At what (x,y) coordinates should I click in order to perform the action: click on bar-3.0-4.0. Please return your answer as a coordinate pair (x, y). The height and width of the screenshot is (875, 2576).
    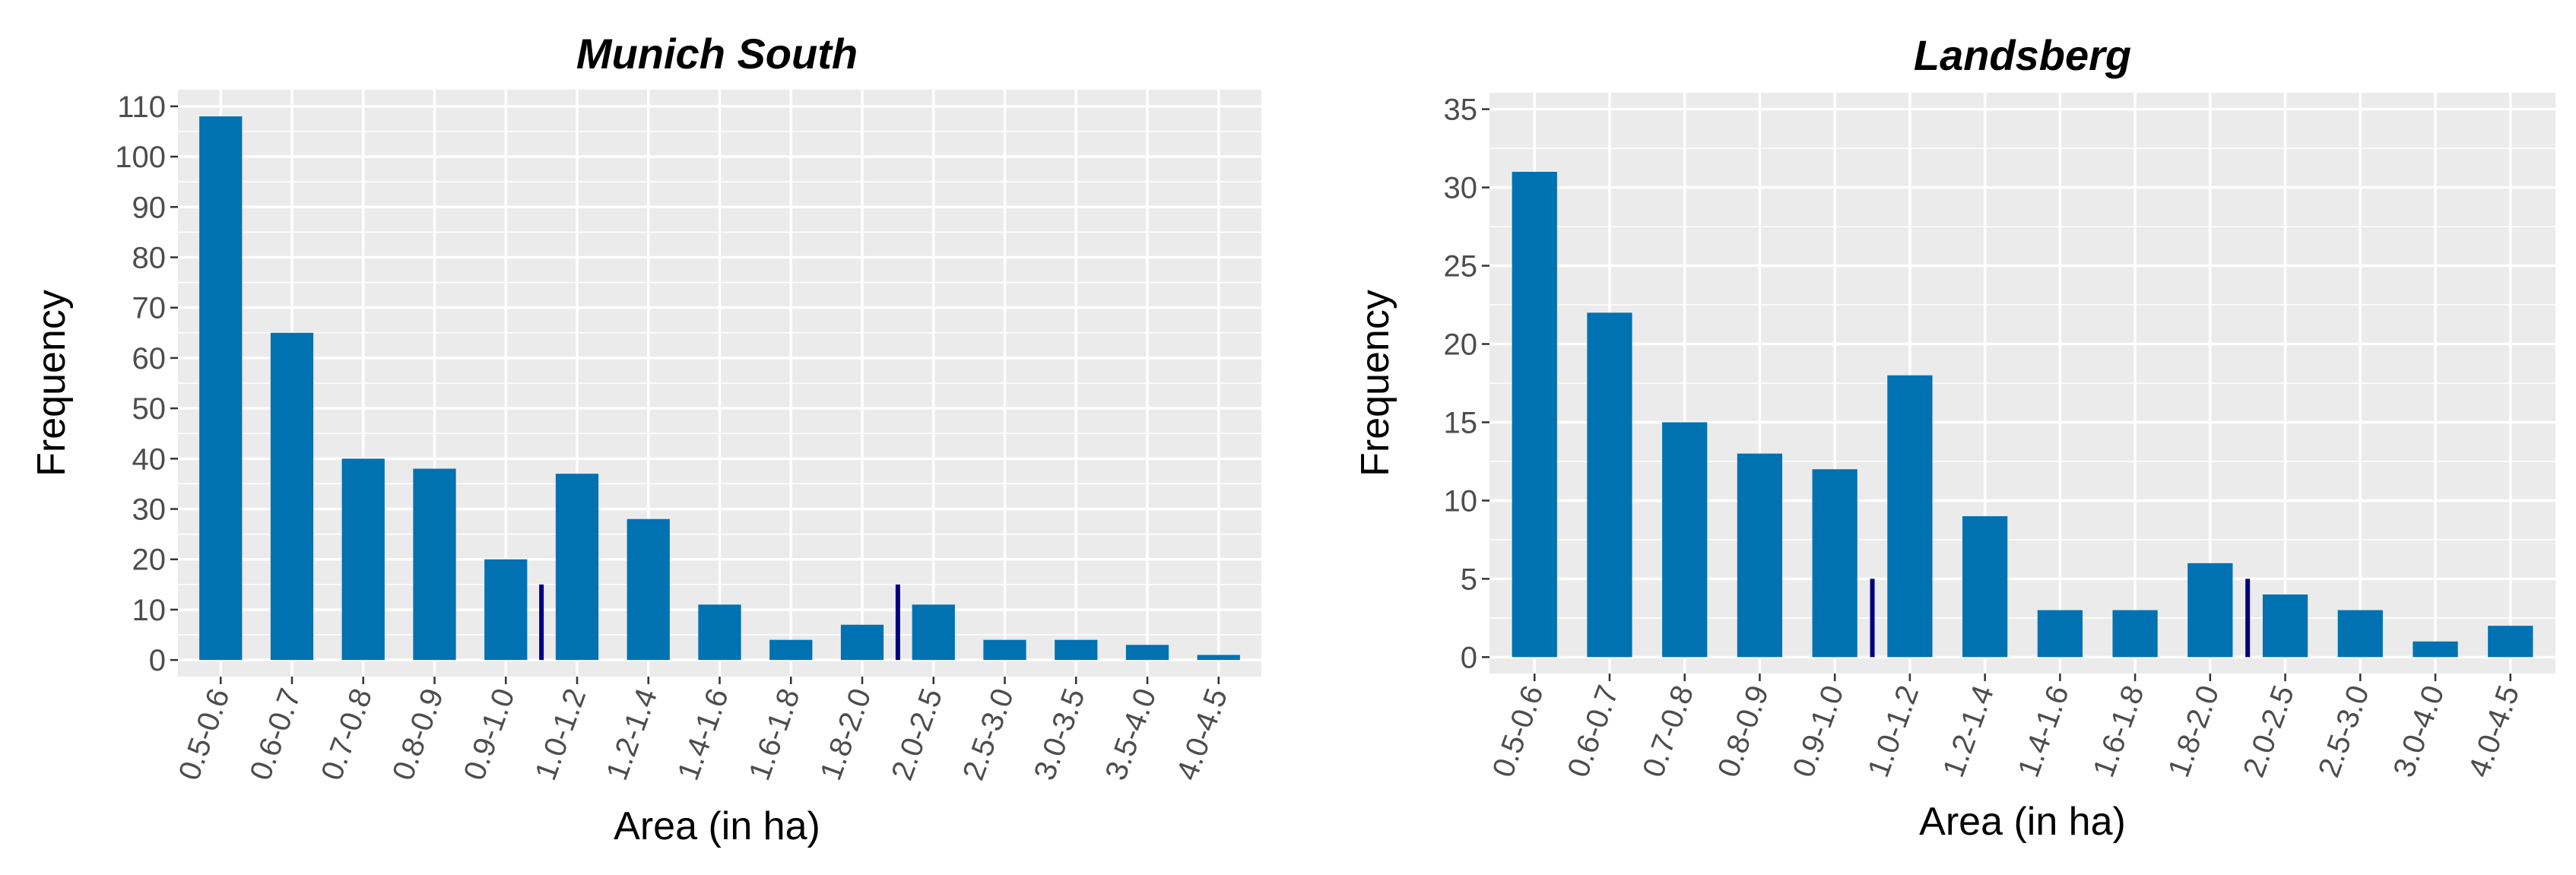
    Looking at the image, I should click on (2436, 649).